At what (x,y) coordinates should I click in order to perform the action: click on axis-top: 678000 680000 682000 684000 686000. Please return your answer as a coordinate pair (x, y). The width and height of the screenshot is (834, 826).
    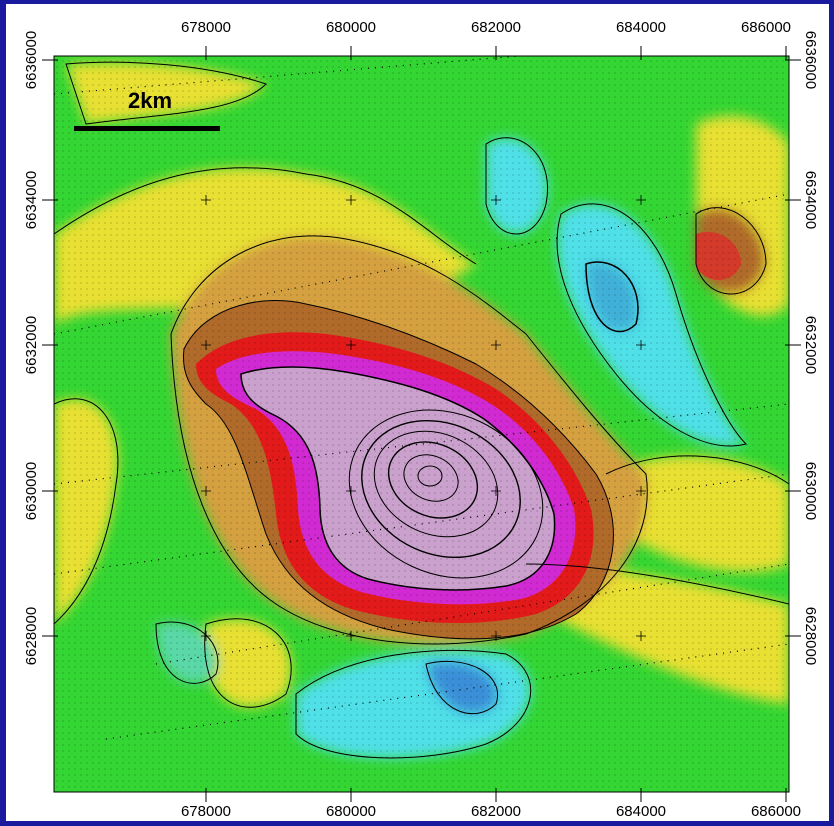
    Looking at the image, I should click on (486, 27).